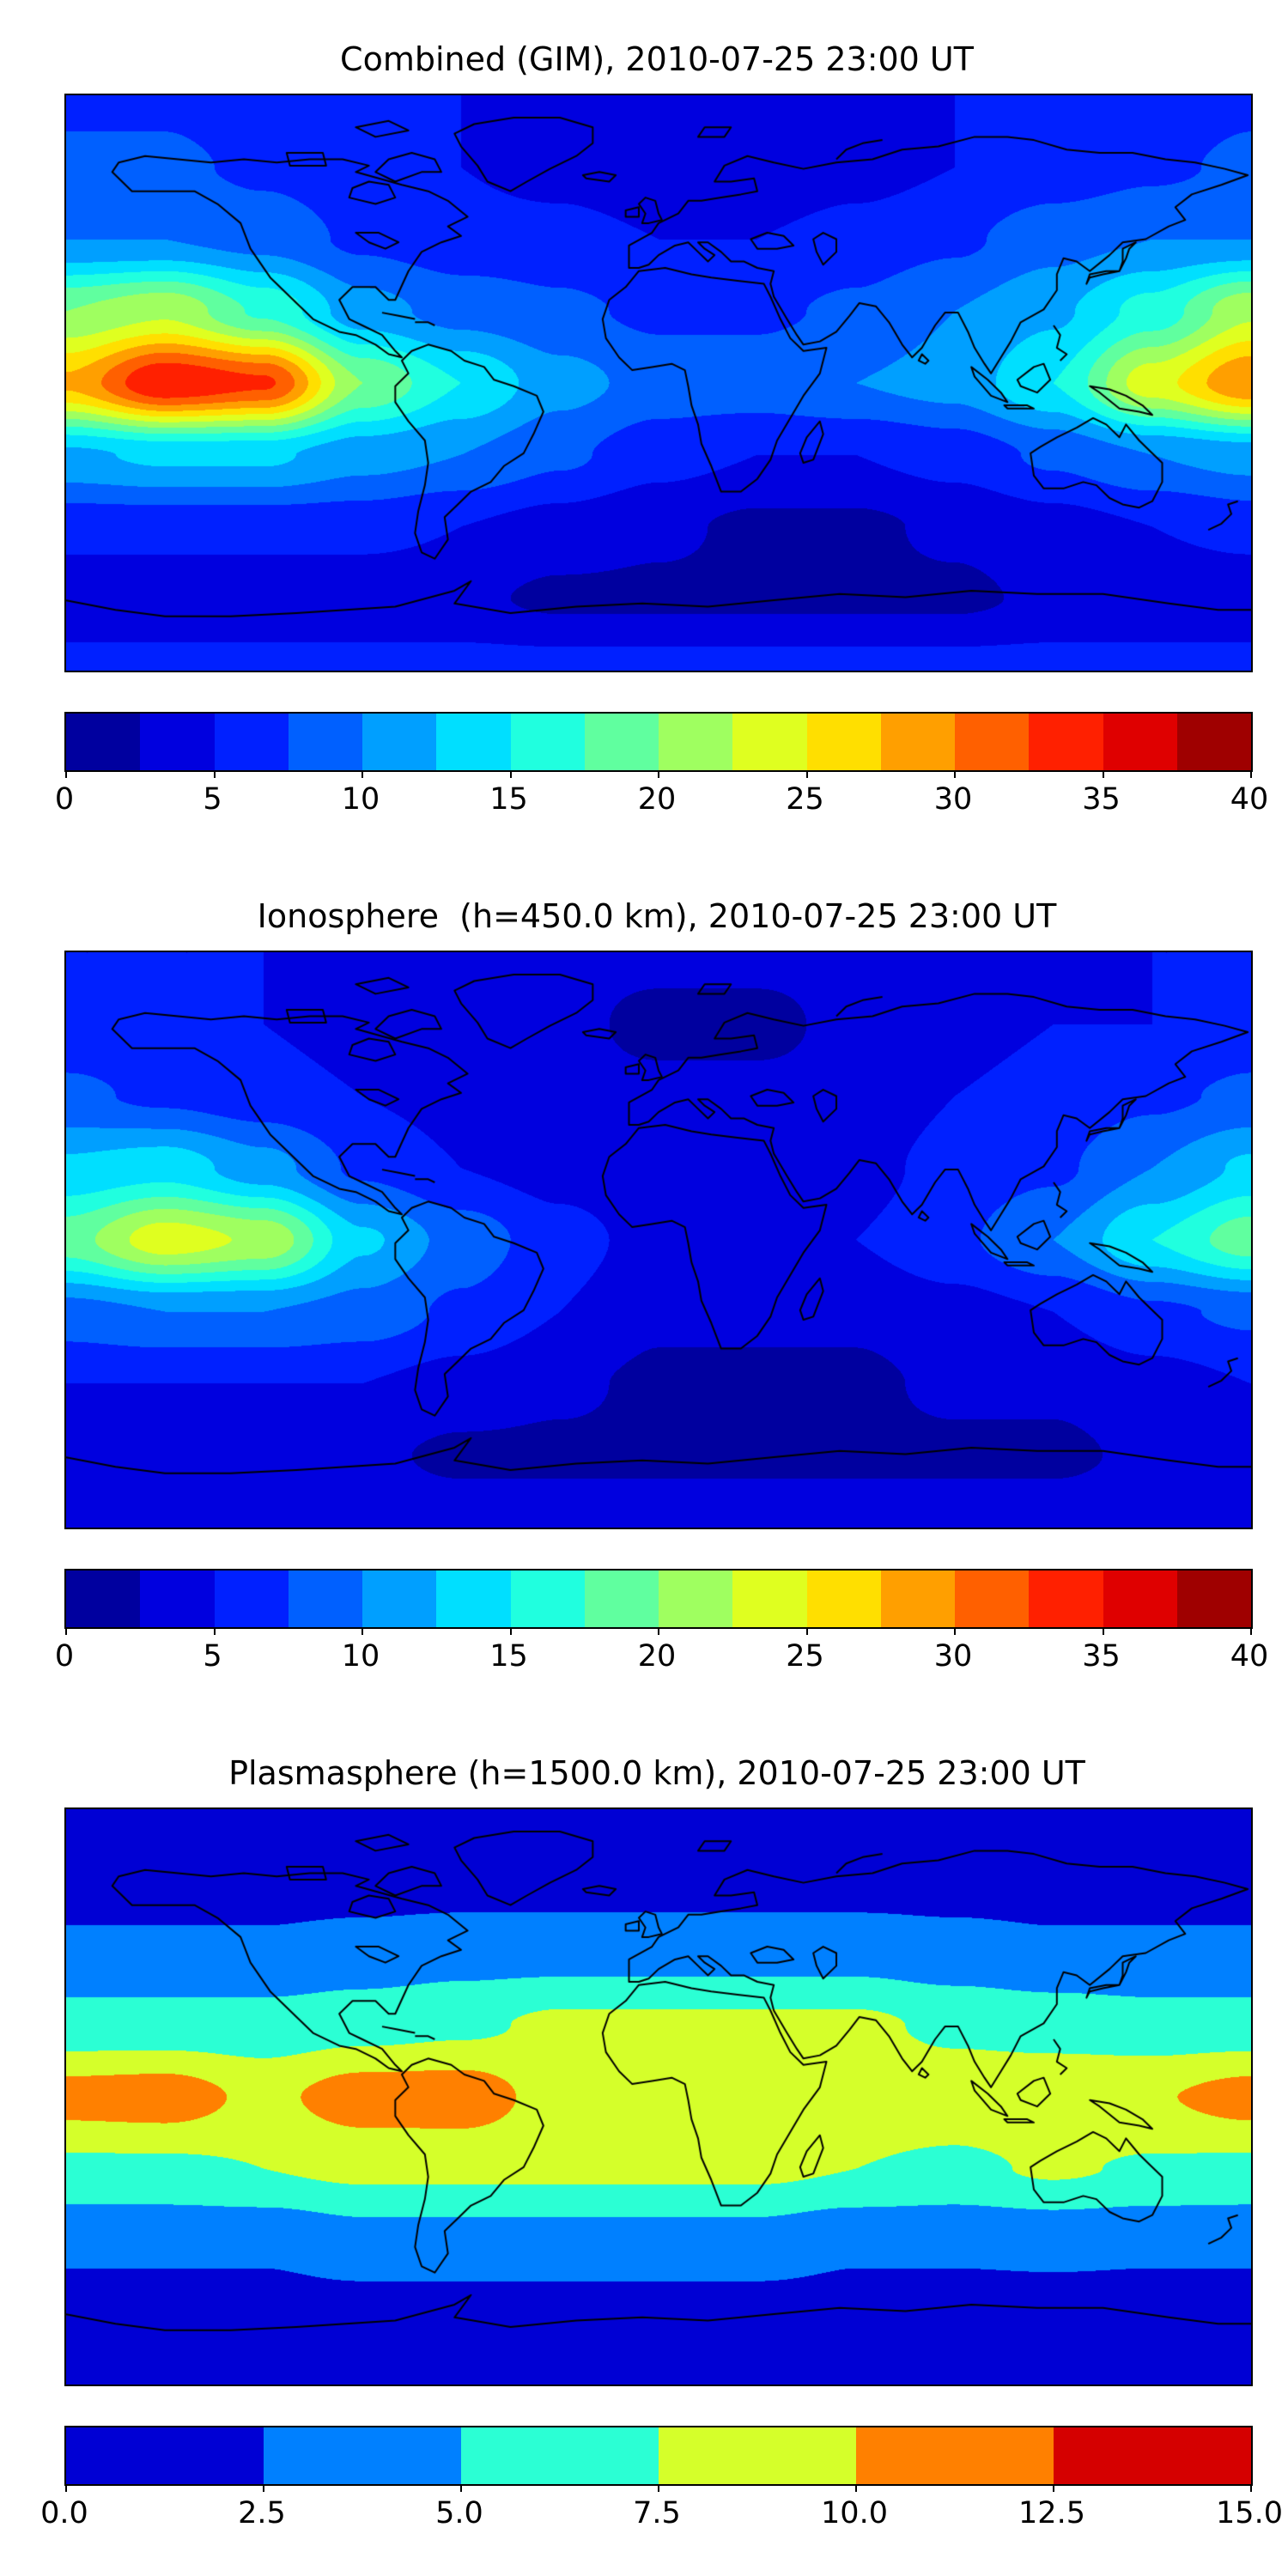 The height and width of the screenshot is (2576, 1288). I want to click on tick-label: 7.5, so click(657, 2513).